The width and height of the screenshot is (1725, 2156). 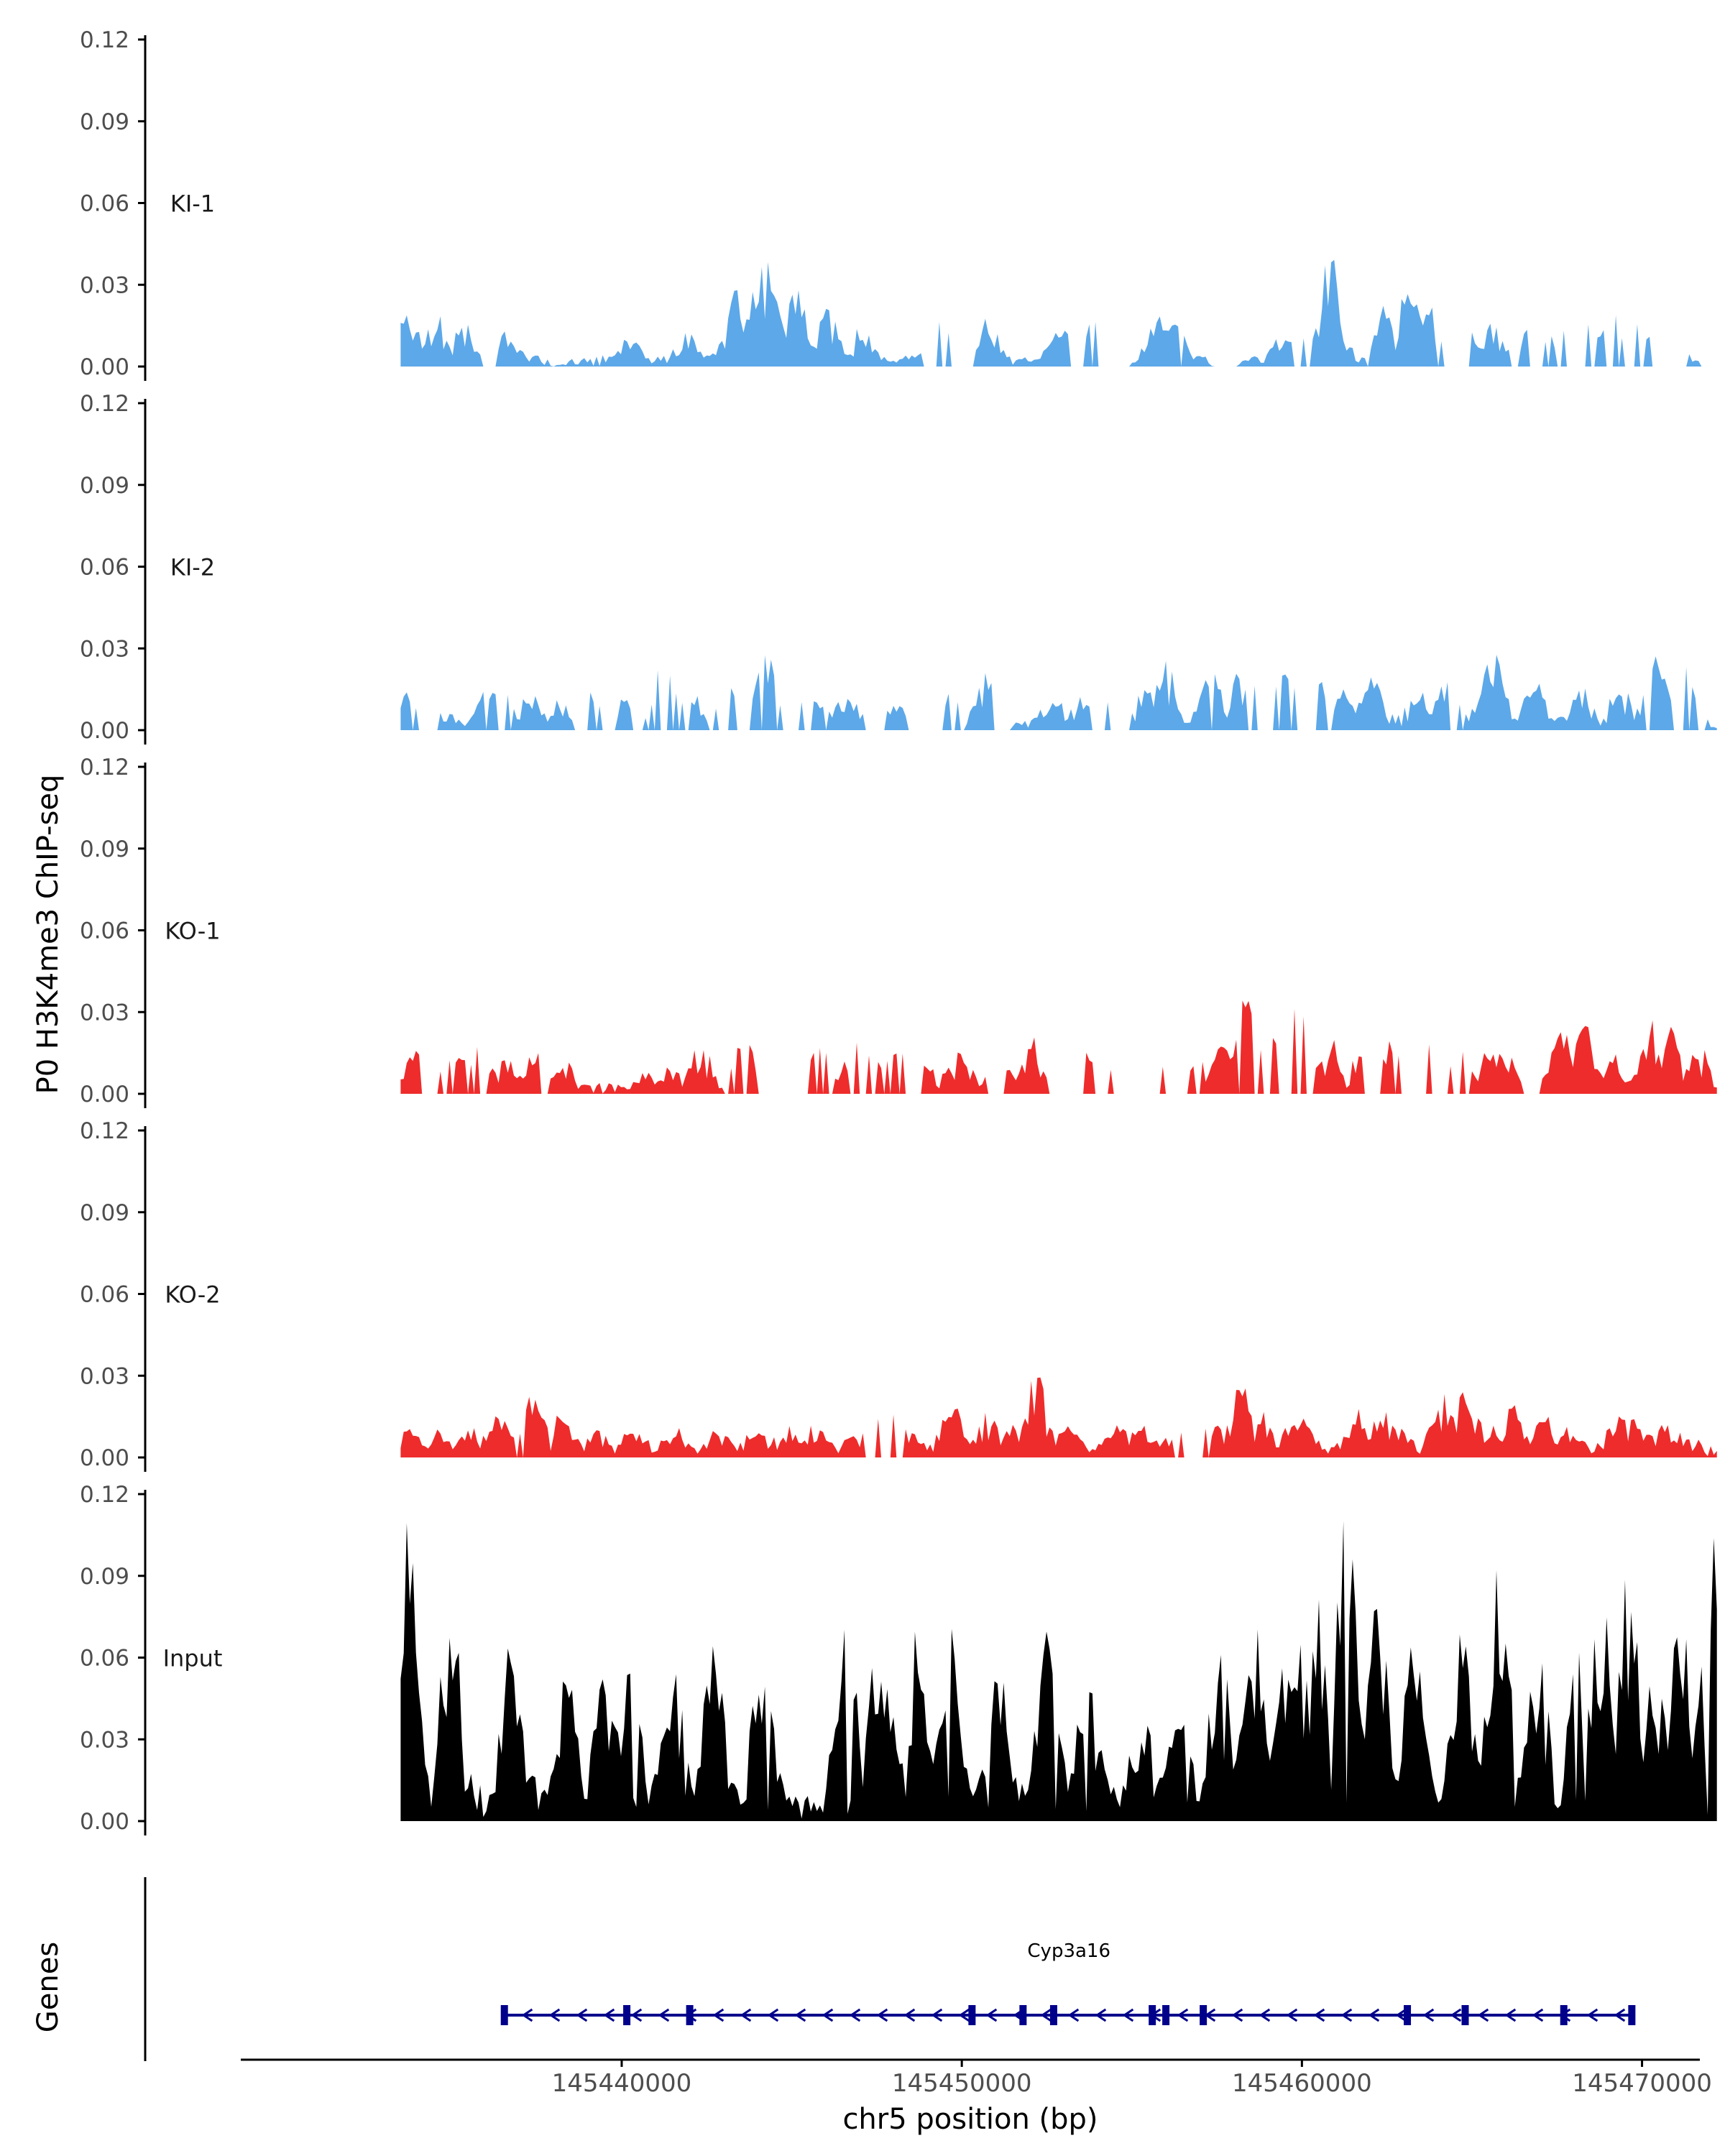 What do you see at coordinates (192, 567) in the screenshot?
I see `track-label: KI-2` at bounding box center [192, 567].